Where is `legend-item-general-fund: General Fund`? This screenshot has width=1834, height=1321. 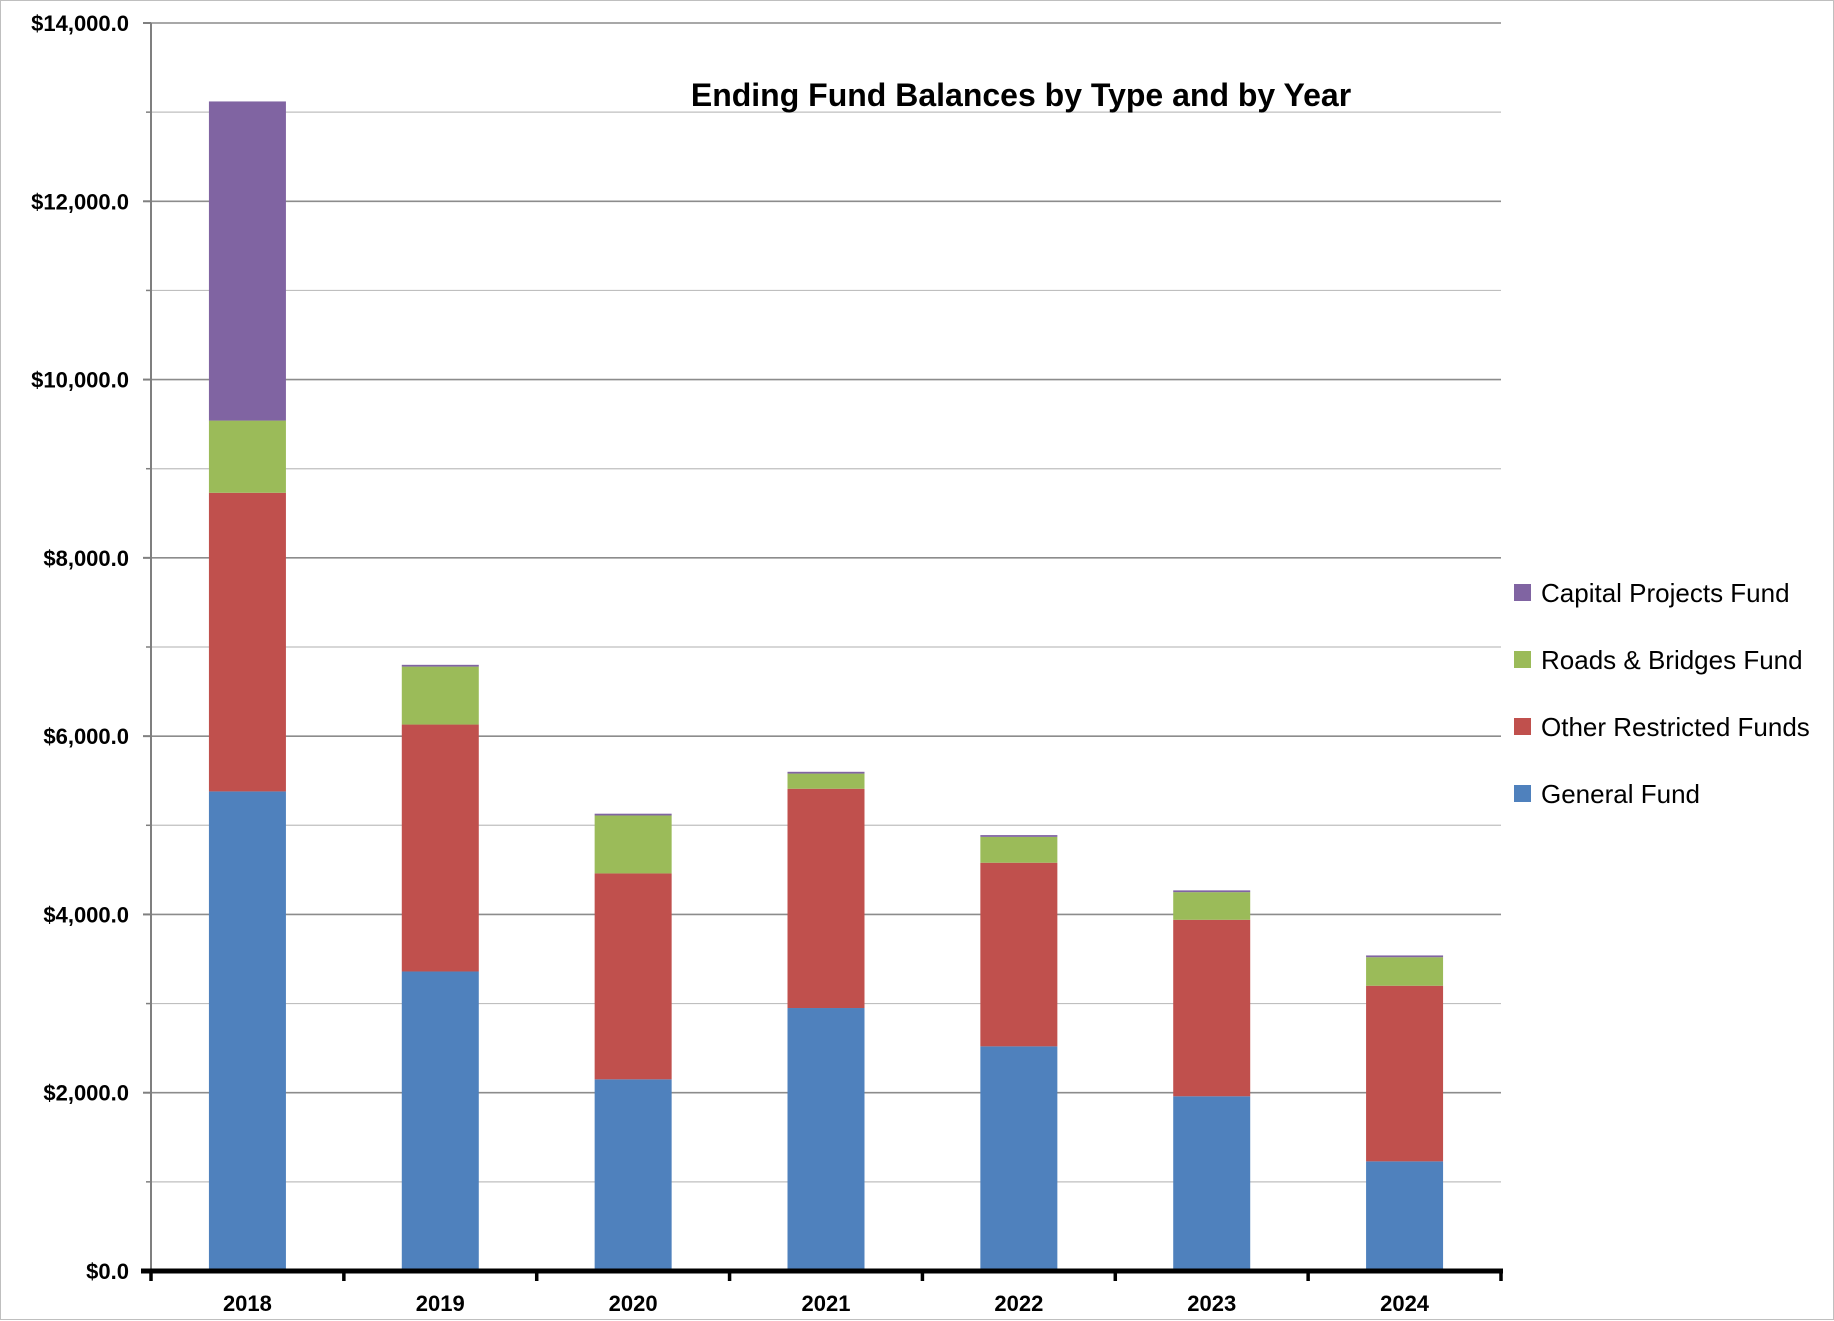
legend-item-general-fund: General Fund is located at coordinates (1607, 794).